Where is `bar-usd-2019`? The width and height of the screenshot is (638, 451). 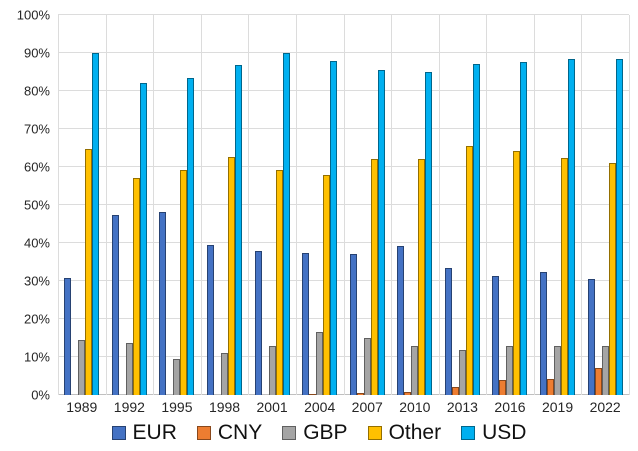
bar-usd-2019 is located at coordinates (572, 227).